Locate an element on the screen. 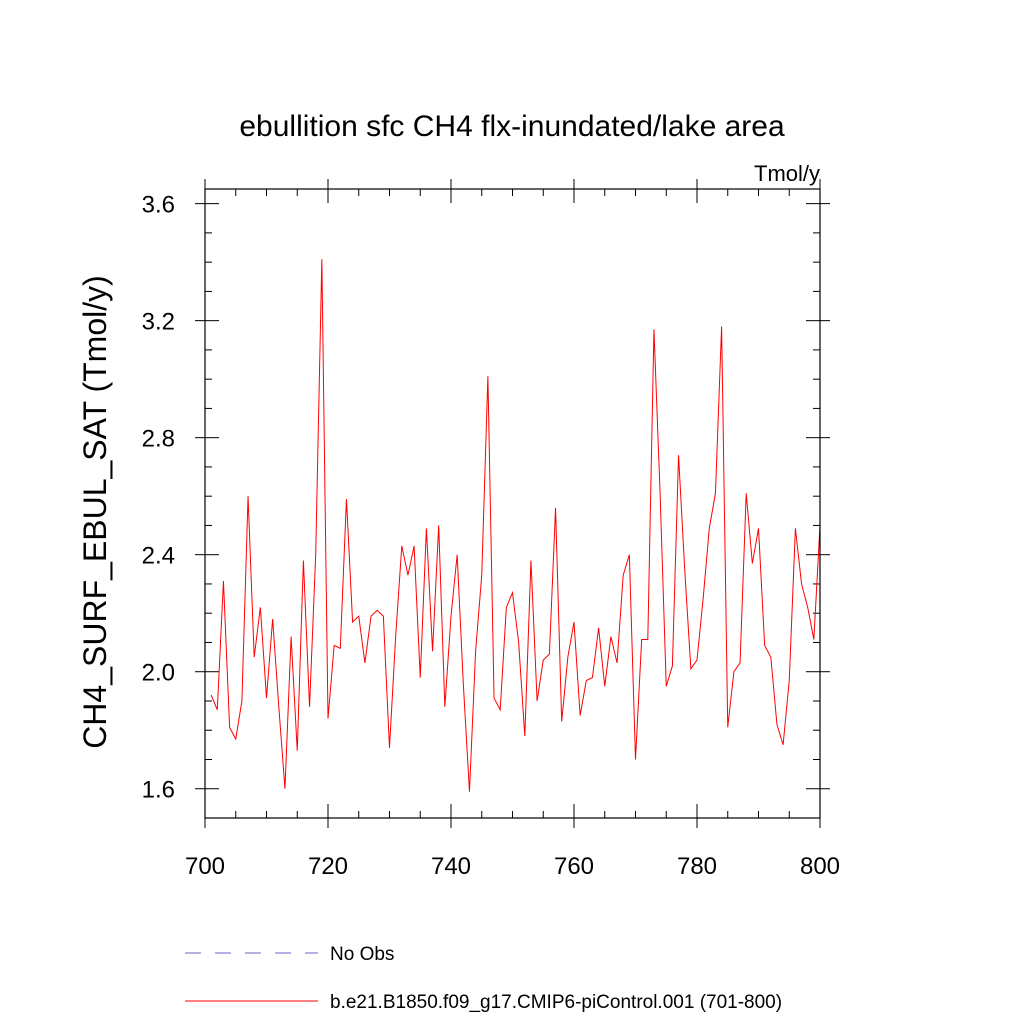  units-label: Tmol/y is located at coordinates (787, 173).